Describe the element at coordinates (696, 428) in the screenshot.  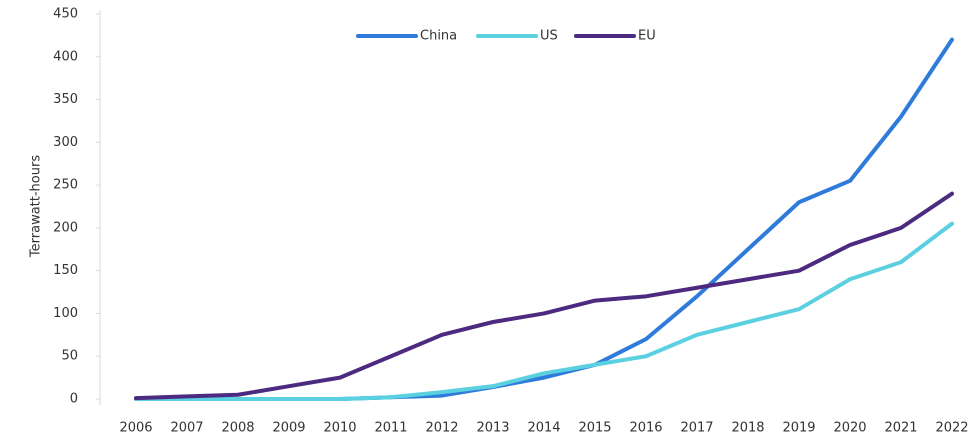
I see `x-tick-label: 2017` at that location.